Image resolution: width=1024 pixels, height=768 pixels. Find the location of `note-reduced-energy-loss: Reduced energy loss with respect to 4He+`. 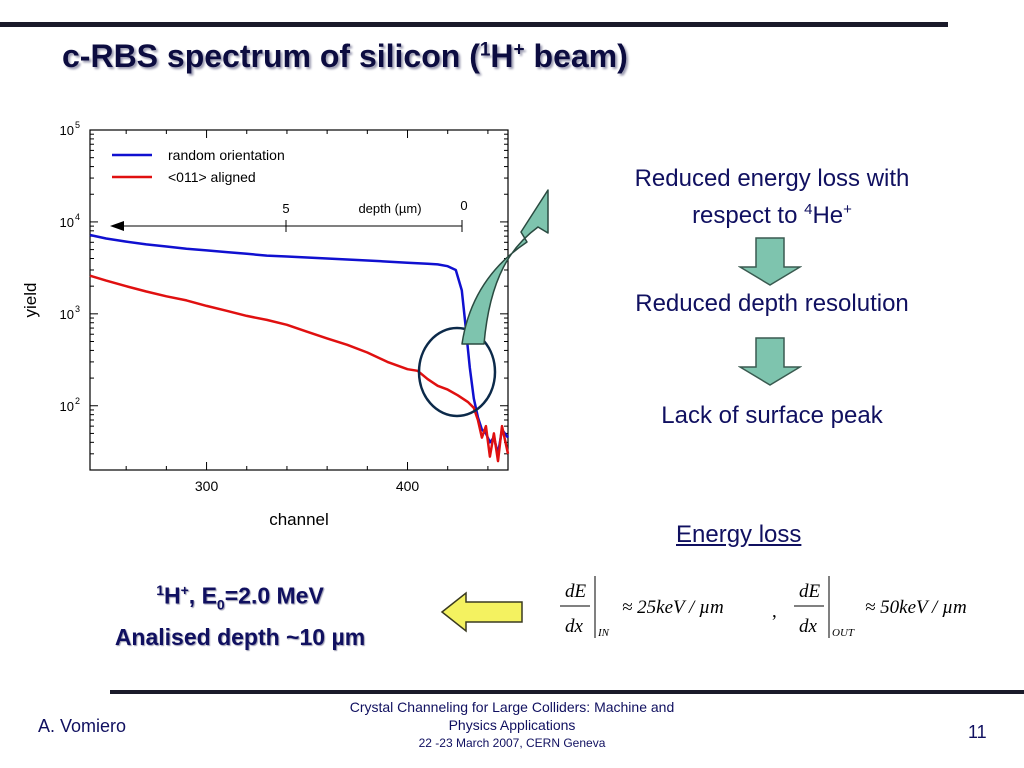

note-reduced-energy-loss: Reduced energy loss with respect to 4He+ is located at coordinates (772, 197).